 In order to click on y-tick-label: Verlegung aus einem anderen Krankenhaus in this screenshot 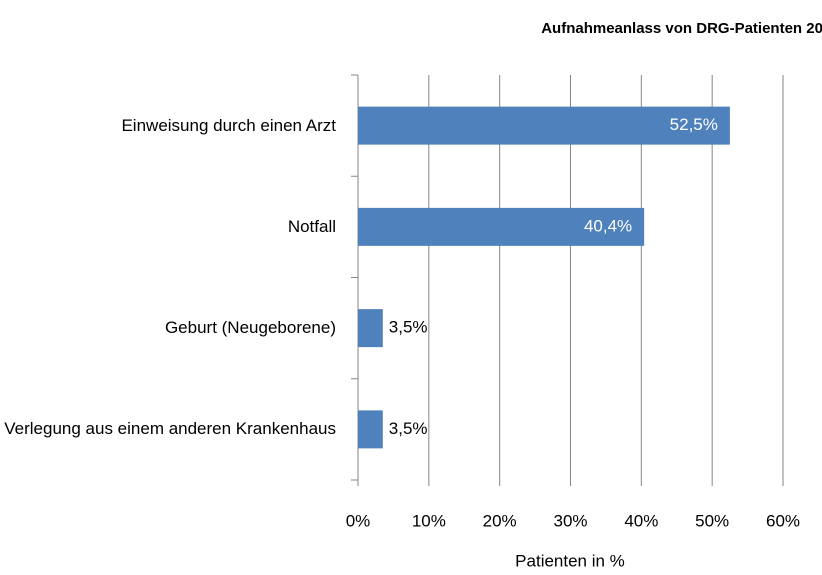, I will do `click(170, 429)`.